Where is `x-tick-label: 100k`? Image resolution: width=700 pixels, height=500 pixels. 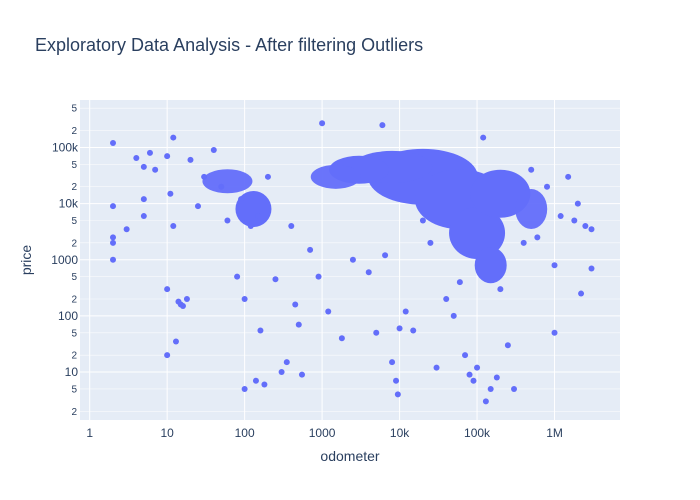
x-tick-label: 100k is located at coordinates (477, 433).